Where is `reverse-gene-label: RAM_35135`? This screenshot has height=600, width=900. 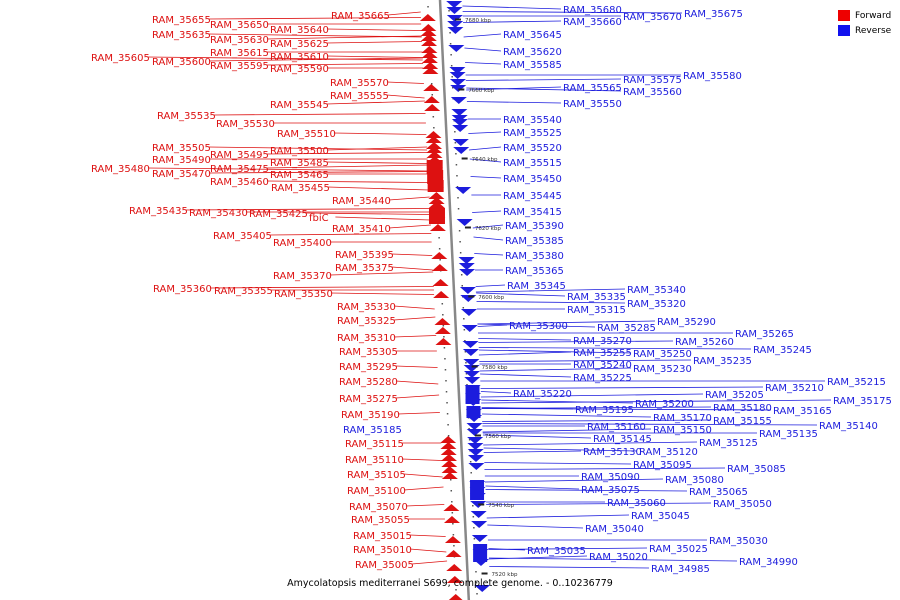
reverse-gene-label: RAM_35135 is located at coordinates (788, 434).